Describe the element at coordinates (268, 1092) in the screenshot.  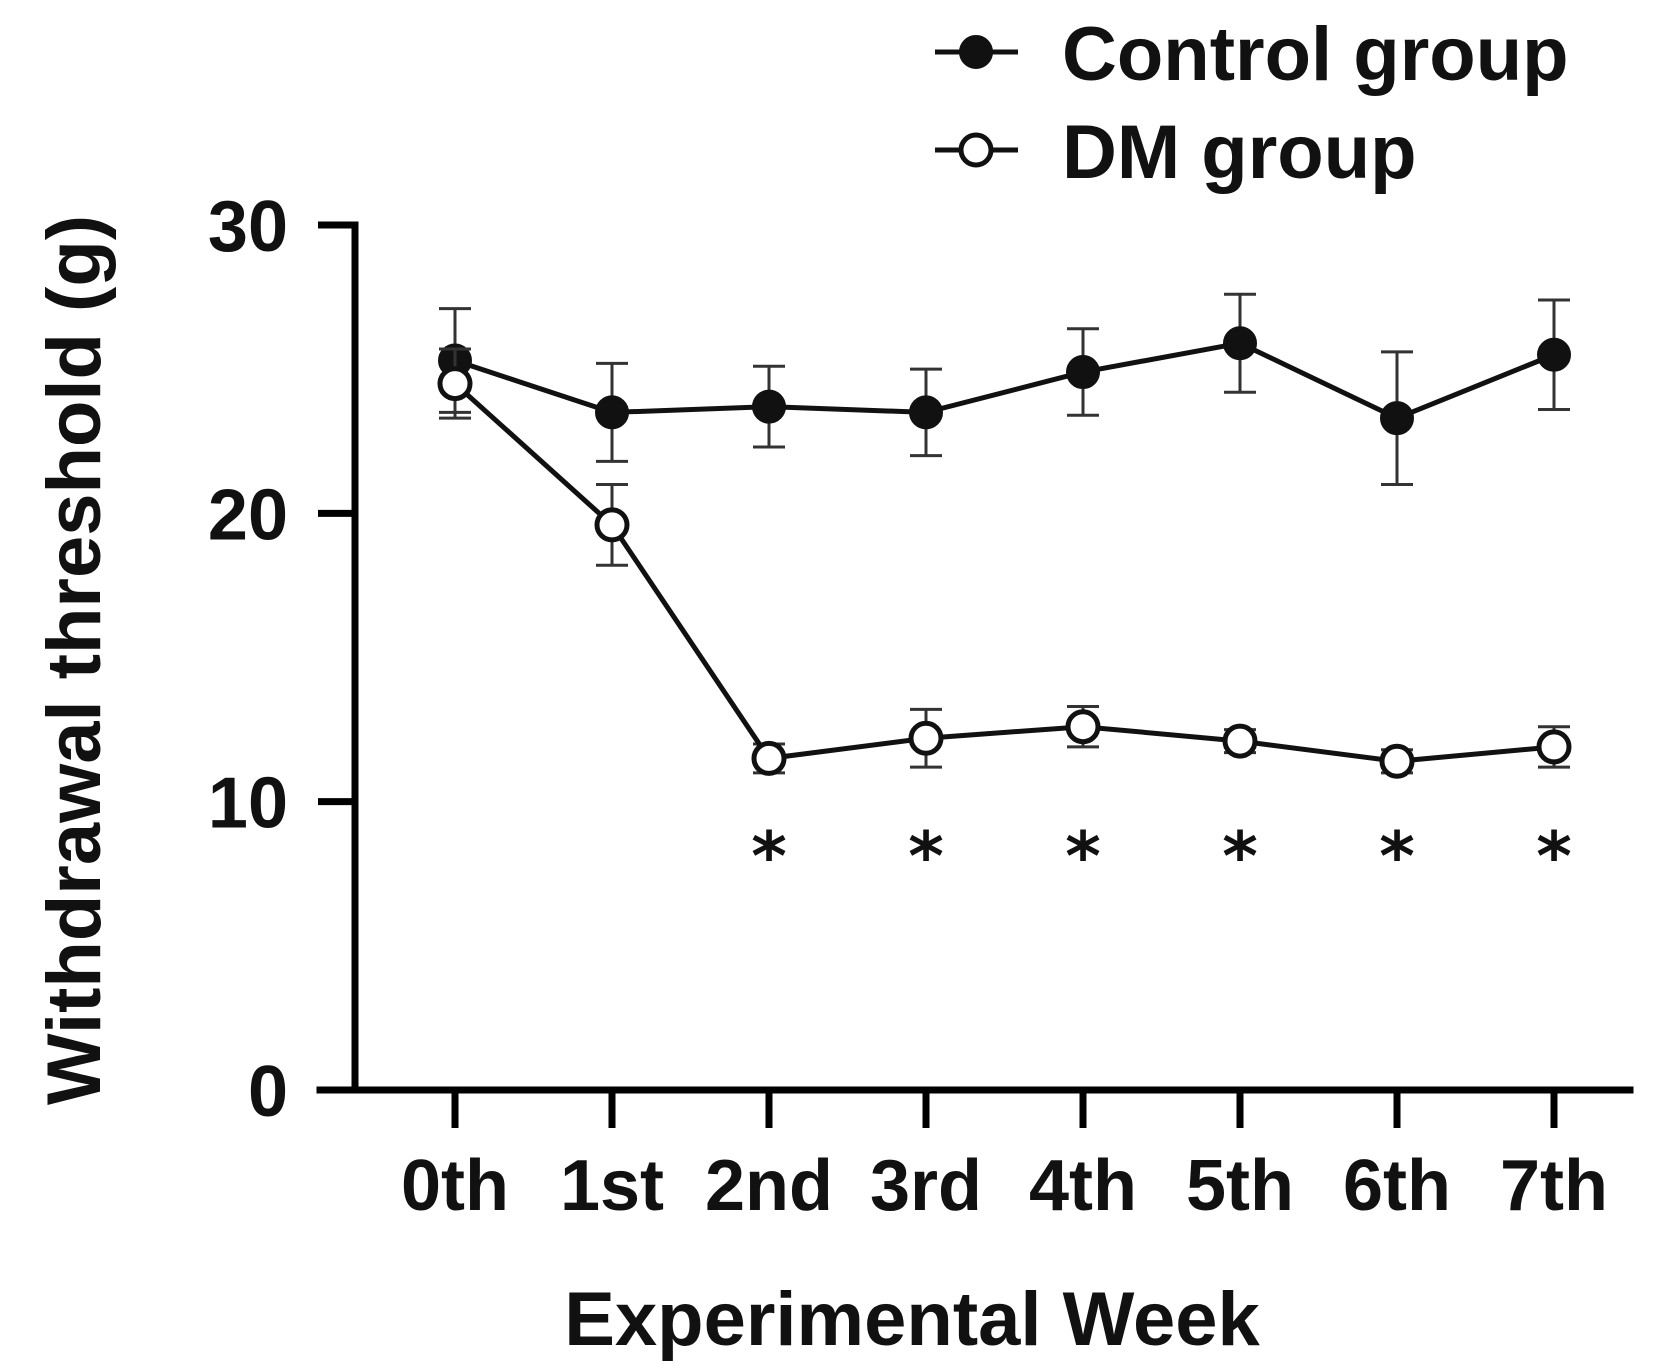
I see `y-tick-label: 0` at that location.